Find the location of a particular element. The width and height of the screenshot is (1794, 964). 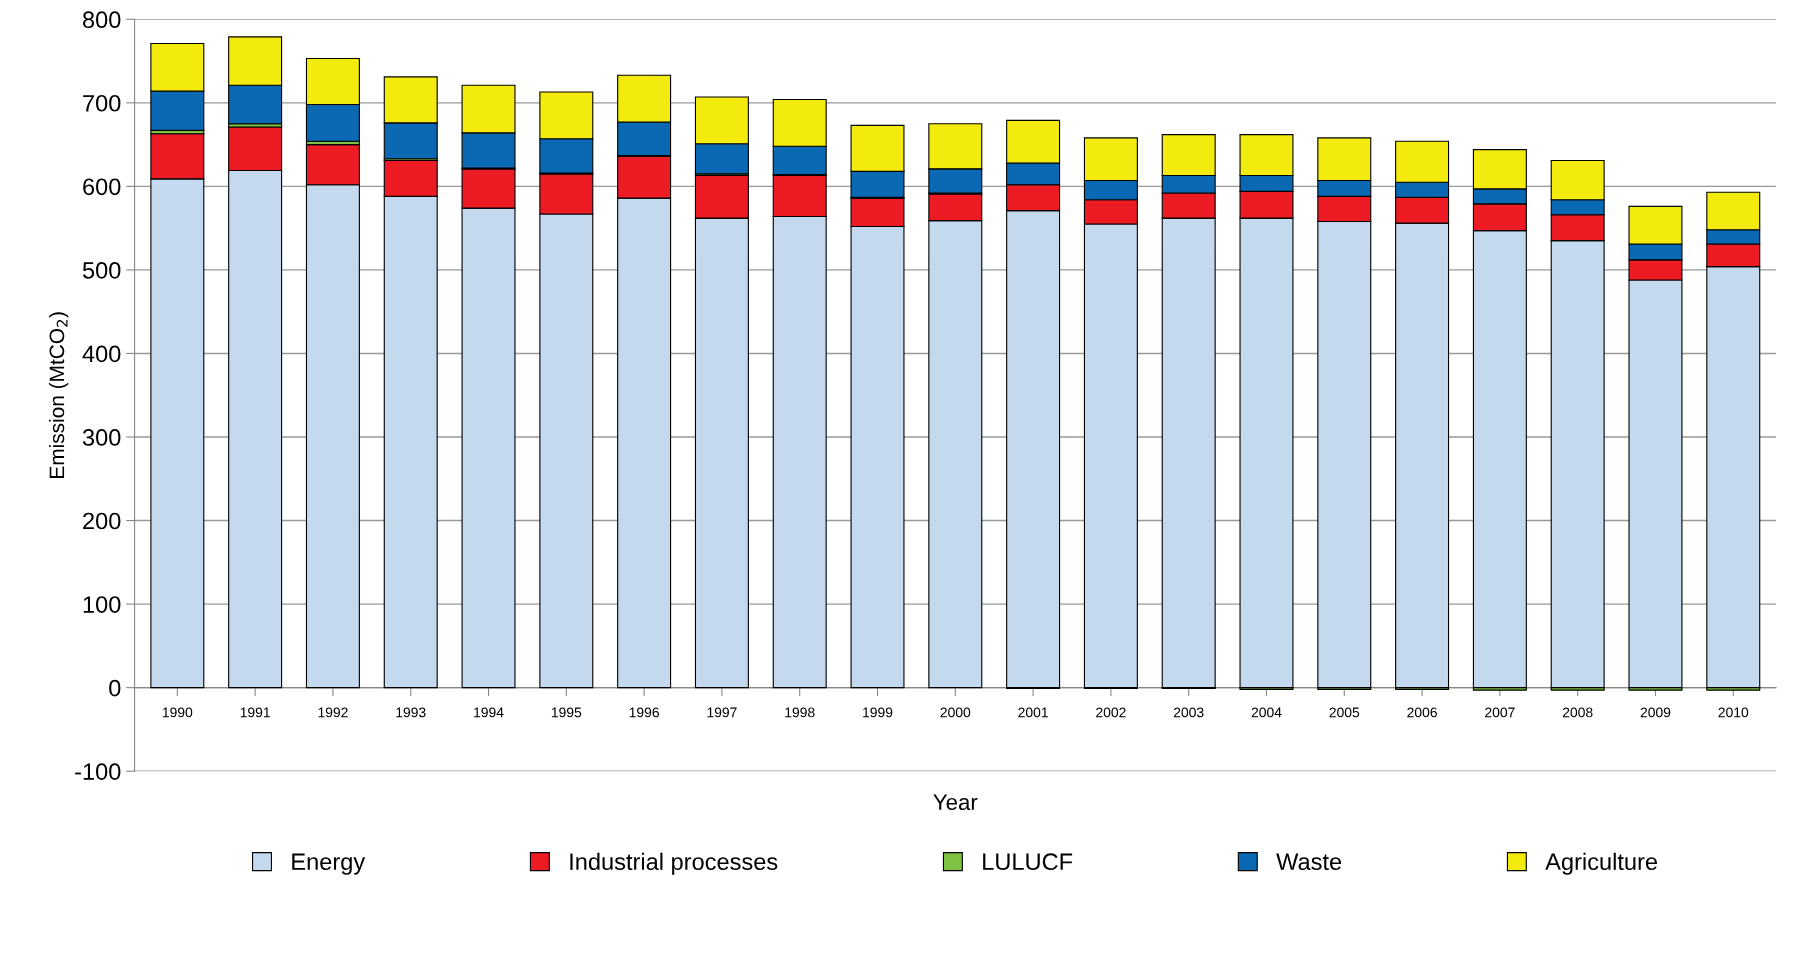

y-tick-label: 800 is located at coordinates (101, 20).